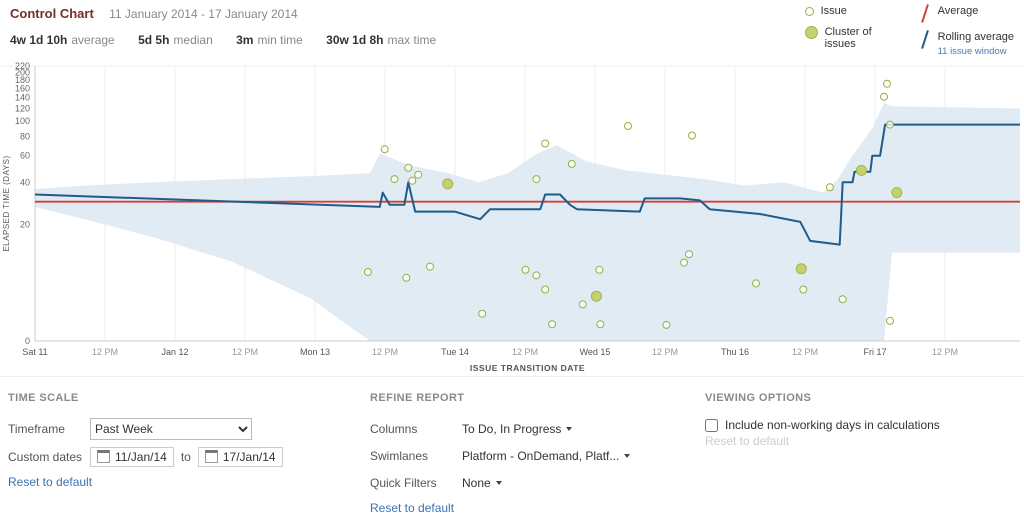 The width and height of the screenshot is (1024, 515). What do you see at coordinates (848, 38) in the screenshot?
I see `legend-cluster-label: Cluster of issues` at bounding box center [848, 38].